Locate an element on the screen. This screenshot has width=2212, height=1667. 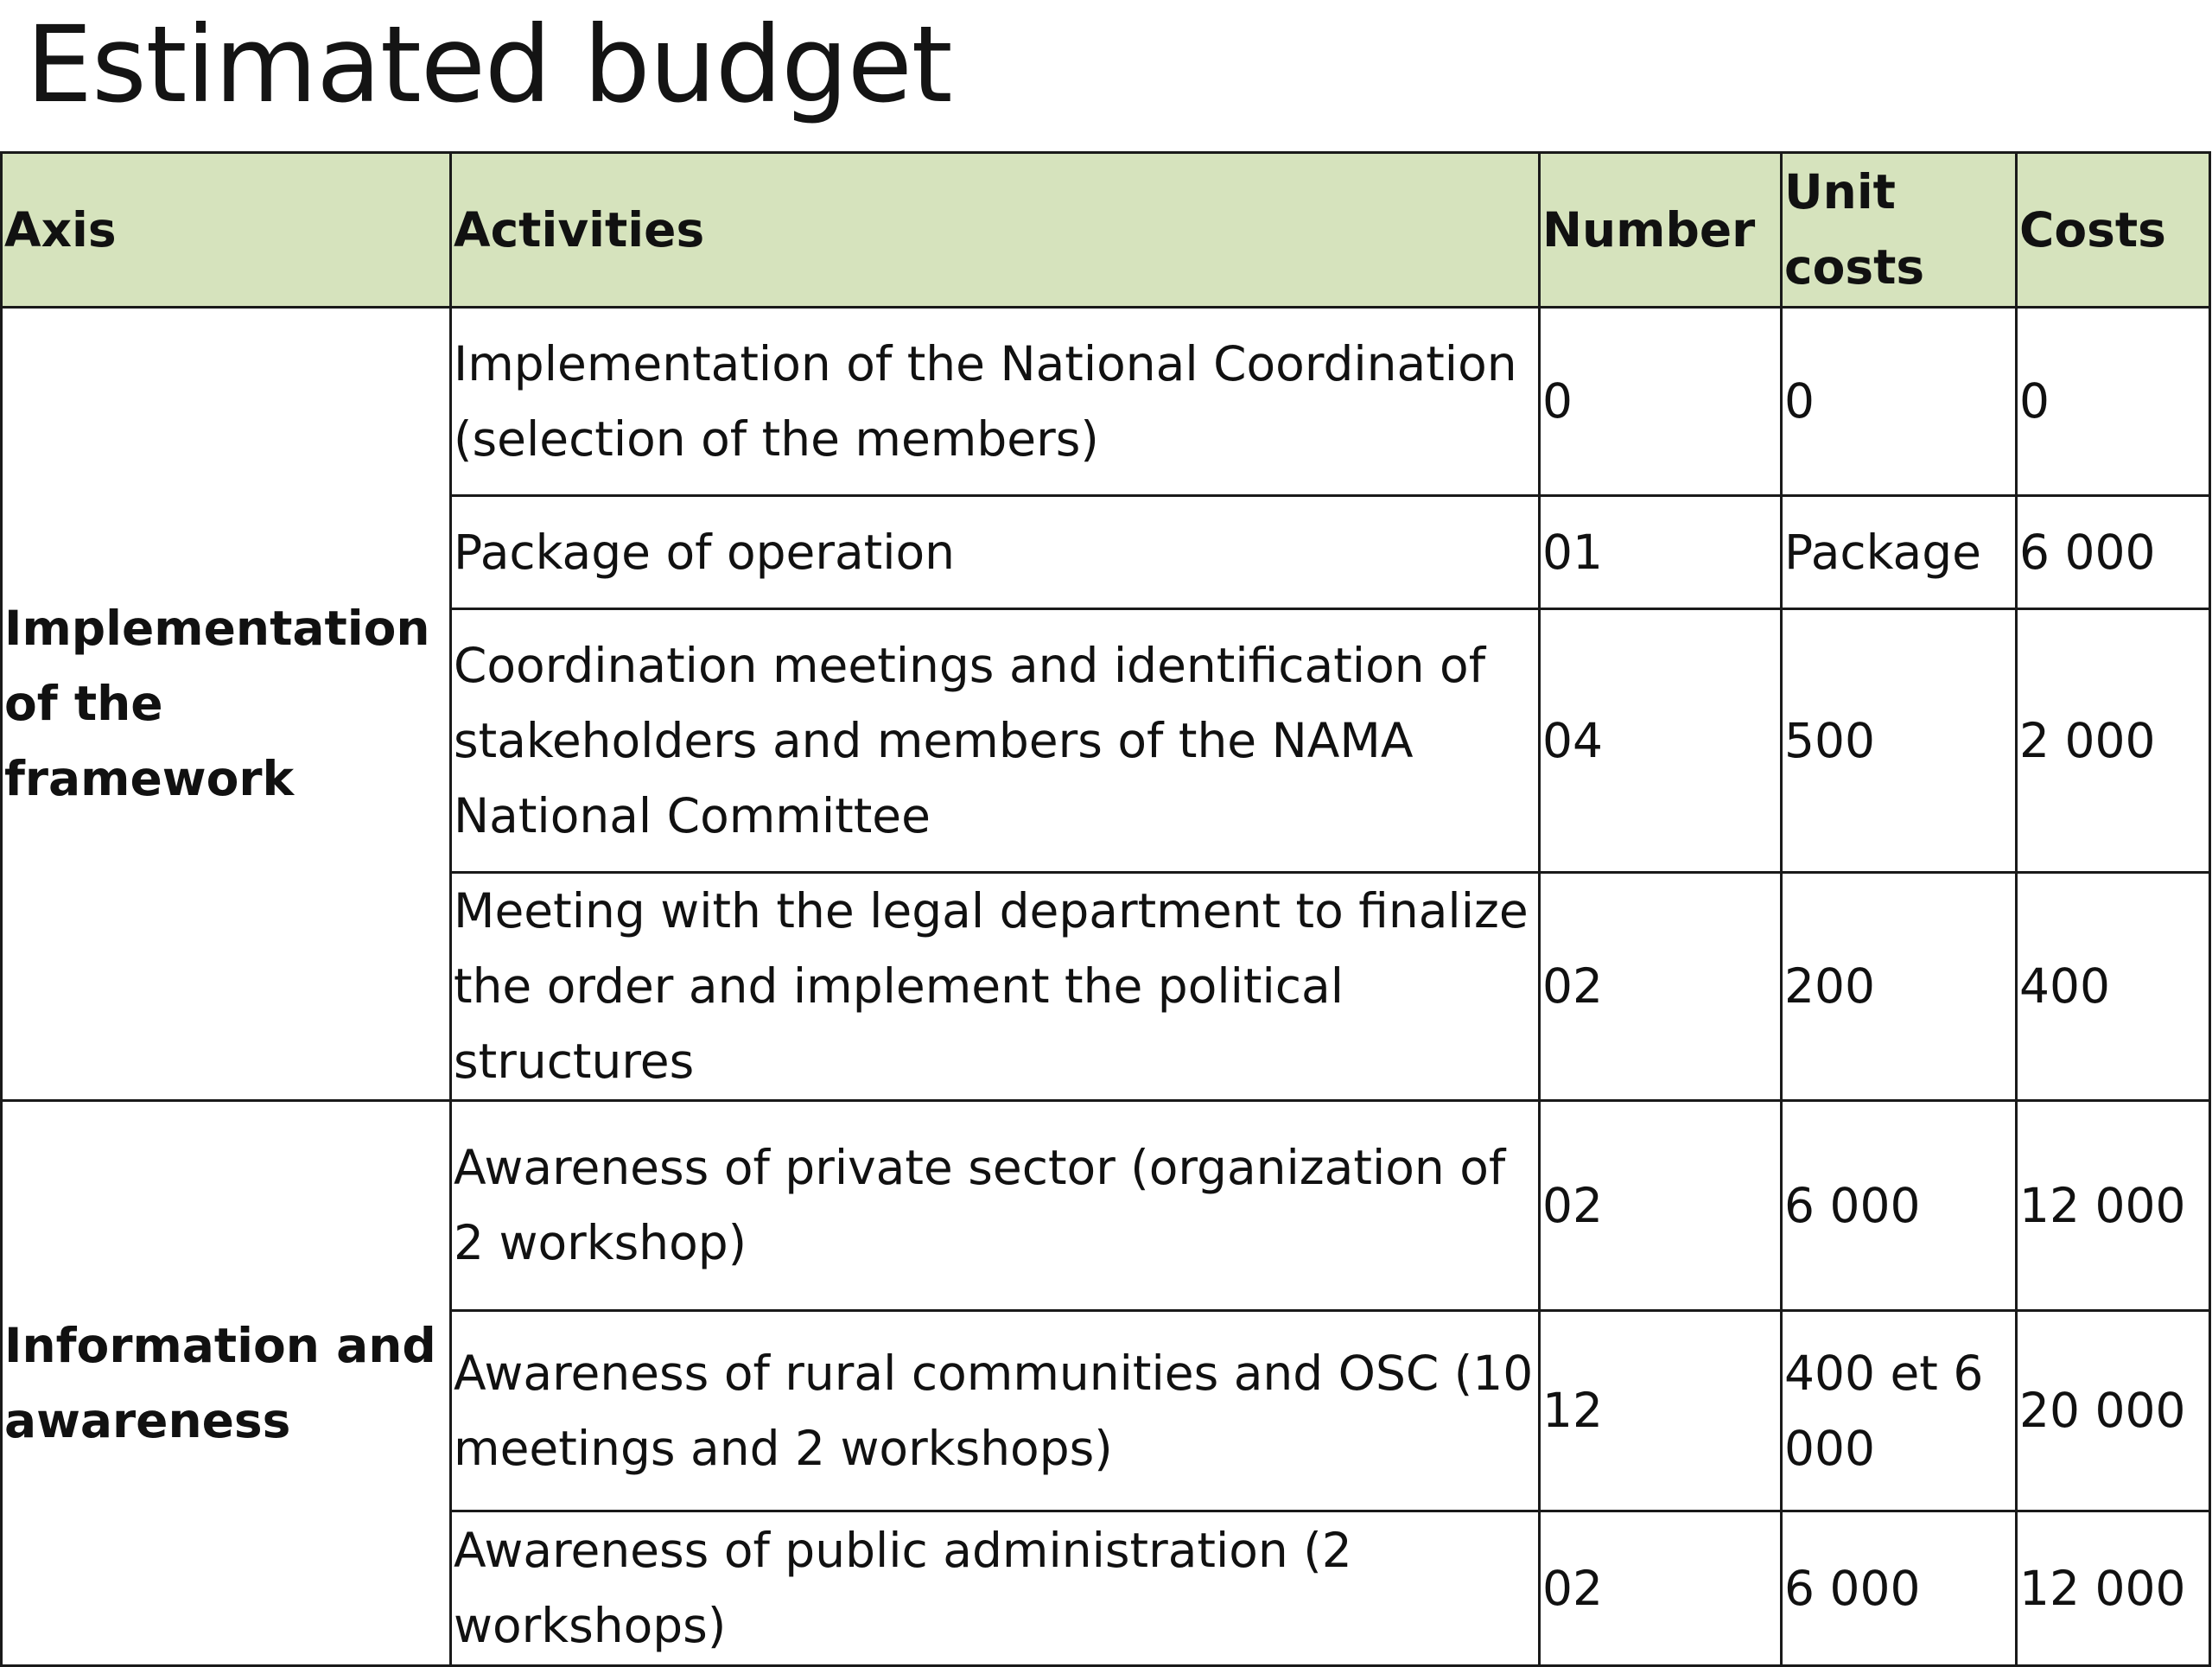
header-costs: Costs is located at coordinates (2113, 230).